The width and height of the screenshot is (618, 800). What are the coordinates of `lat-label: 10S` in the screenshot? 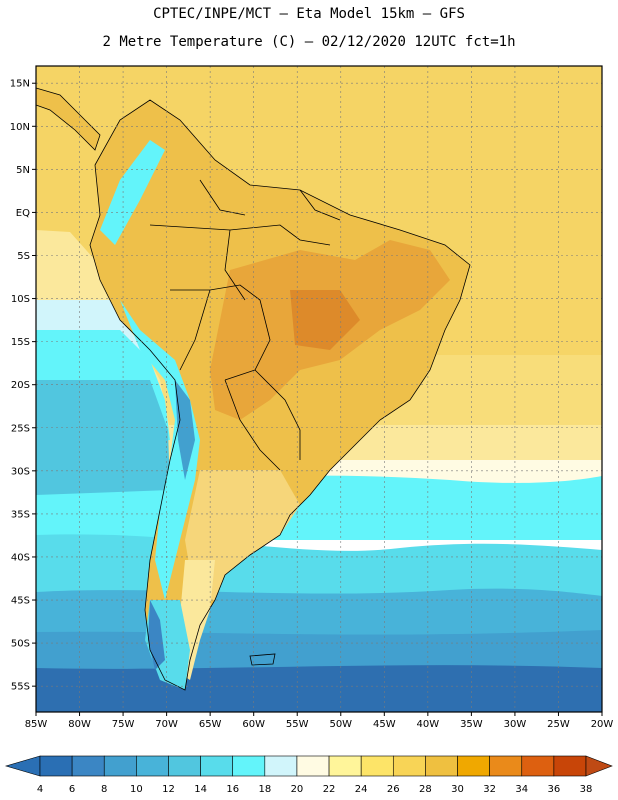 It's located at (20, 299).